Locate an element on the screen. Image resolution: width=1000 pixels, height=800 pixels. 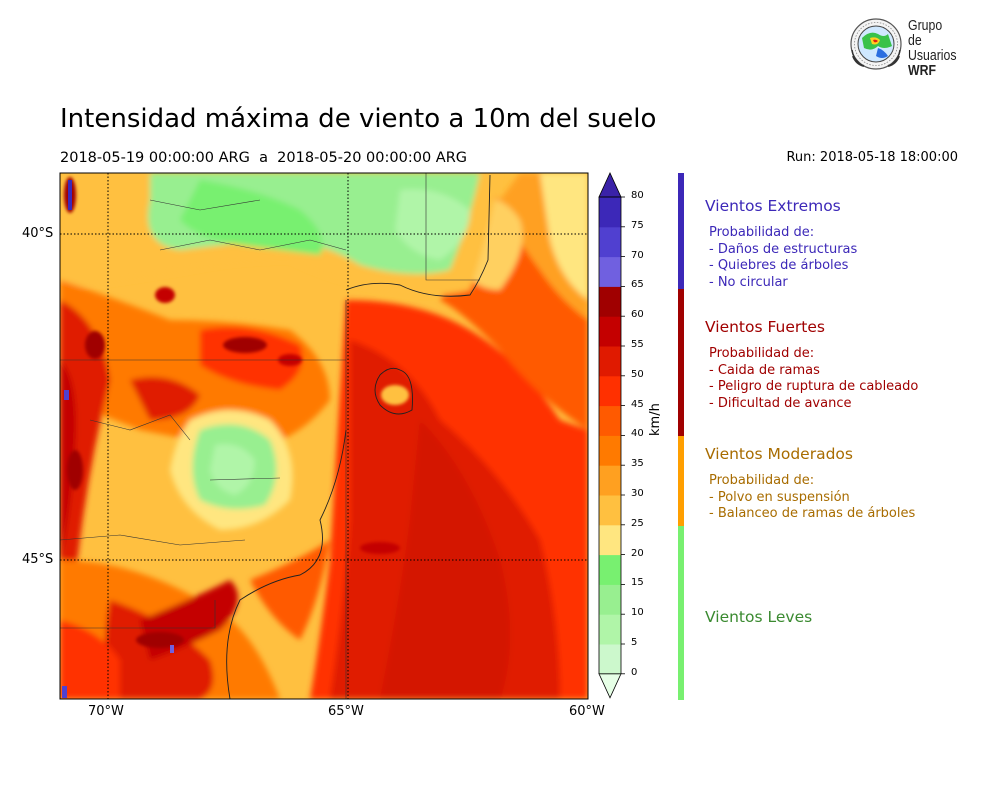
category-item: - No circular is located at coordinates (748, 282).